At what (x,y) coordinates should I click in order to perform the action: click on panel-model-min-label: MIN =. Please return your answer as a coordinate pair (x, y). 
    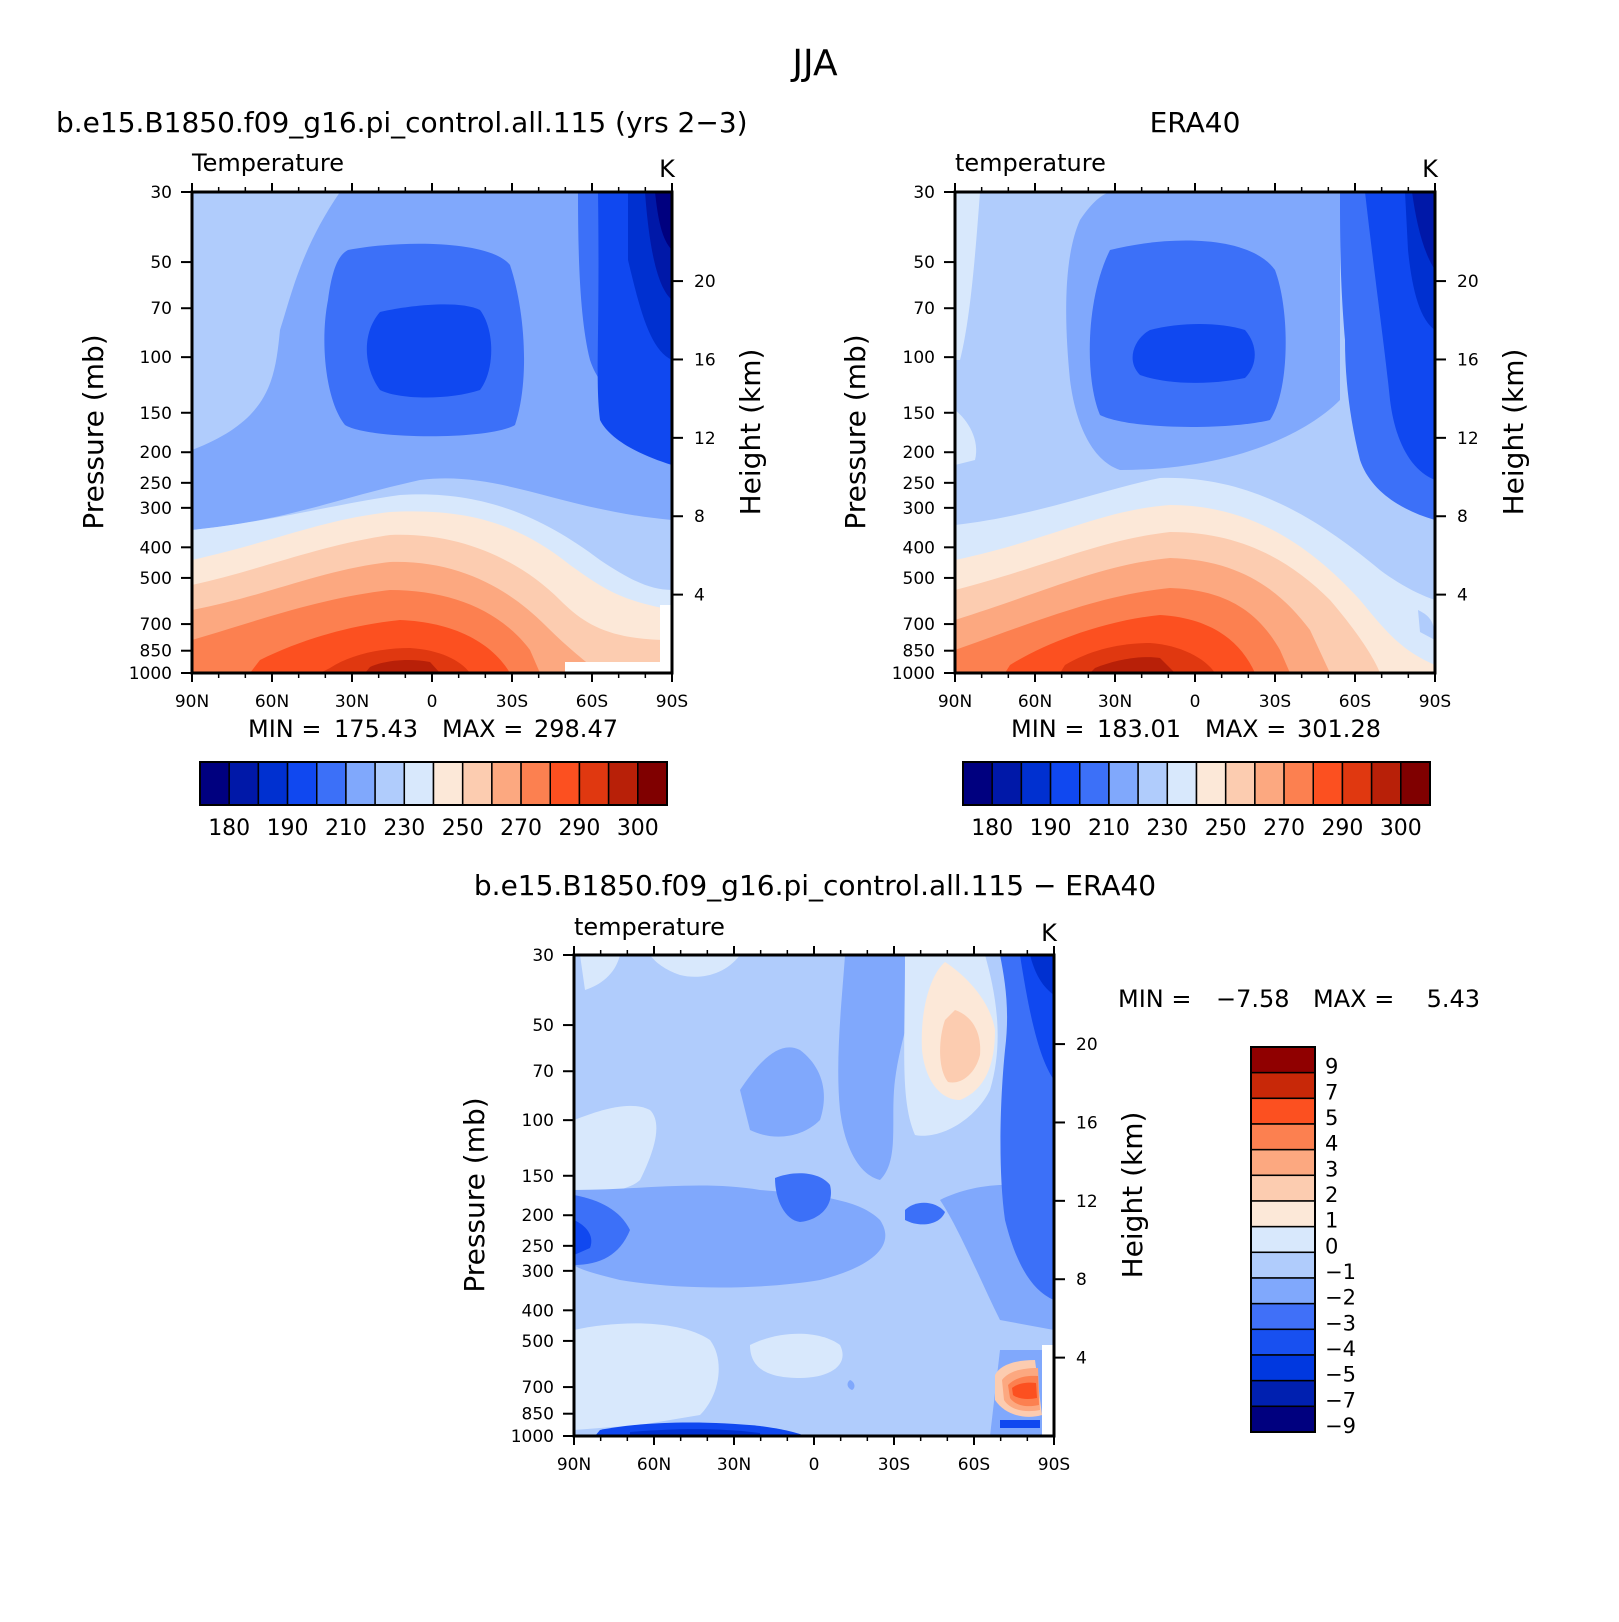
    Looking at the image, I should click on (284, 729).